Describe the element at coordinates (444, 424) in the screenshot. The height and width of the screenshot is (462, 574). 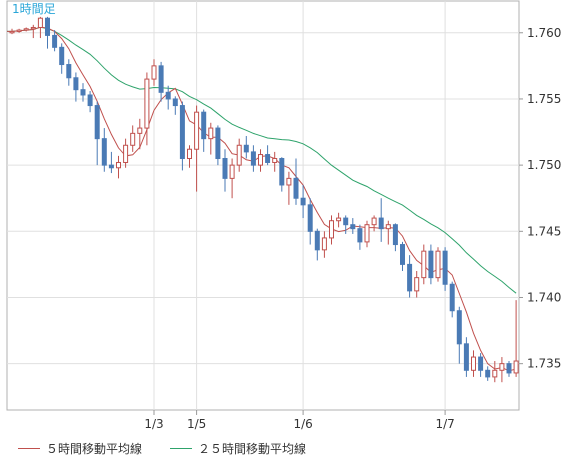
I see `x-tick-label: 1/7` at that location.